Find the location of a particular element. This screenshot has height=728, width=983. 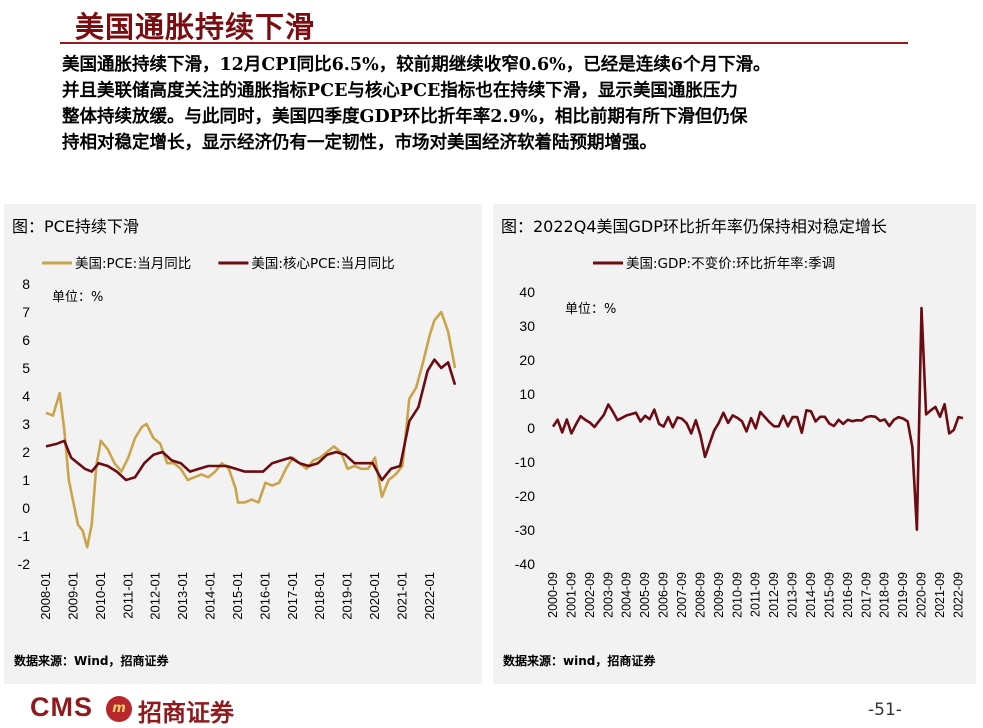

x-tick-label: 2012-01 is located at coordinates (155, 596).